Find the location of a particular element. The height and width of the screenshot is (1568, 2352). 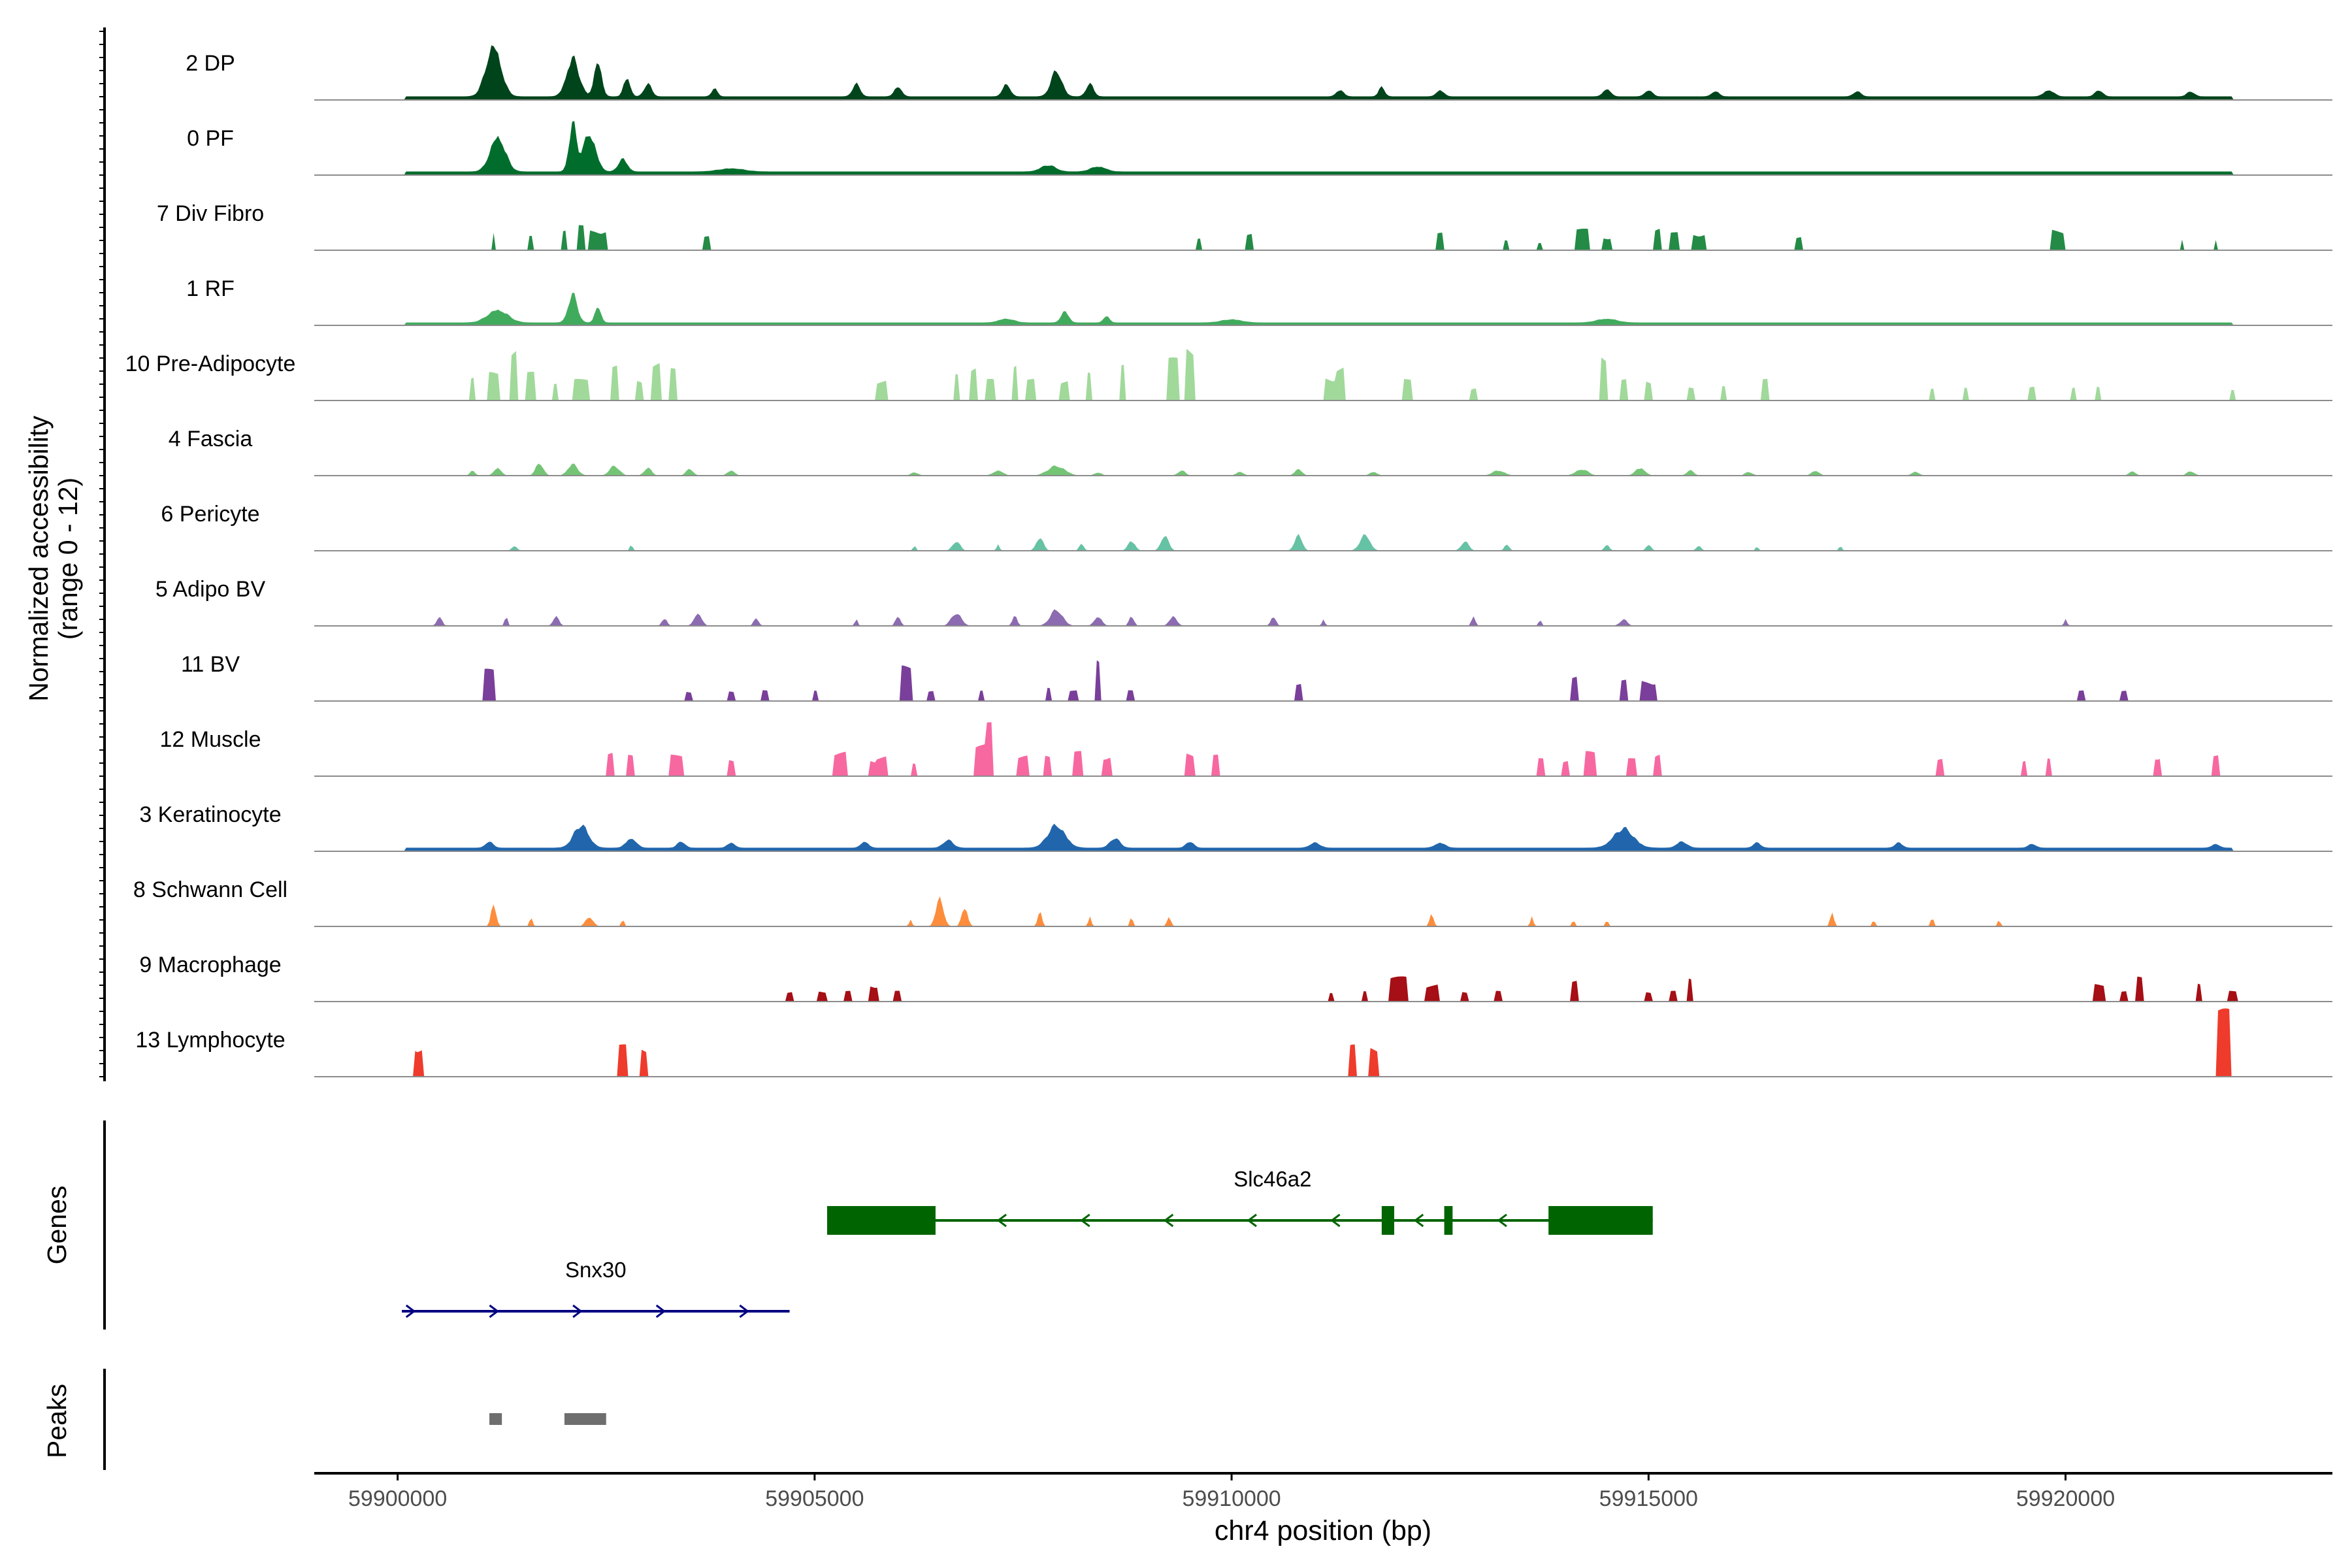

track-label: 6 Pericyte is located at coordinates (210, 514).